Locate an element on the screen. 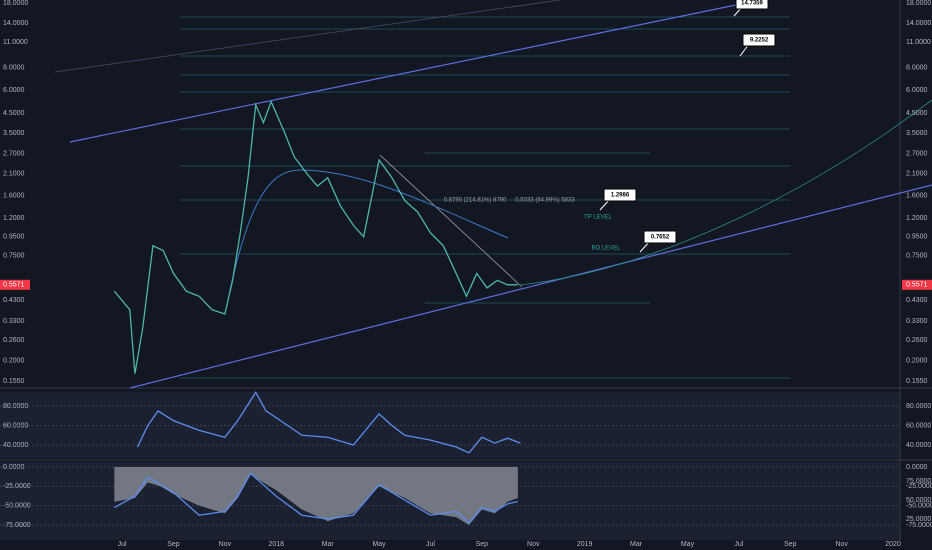 This screenshot has height=550, width=932. callout-label: 9.2252 is located at coordinates (759, 41).